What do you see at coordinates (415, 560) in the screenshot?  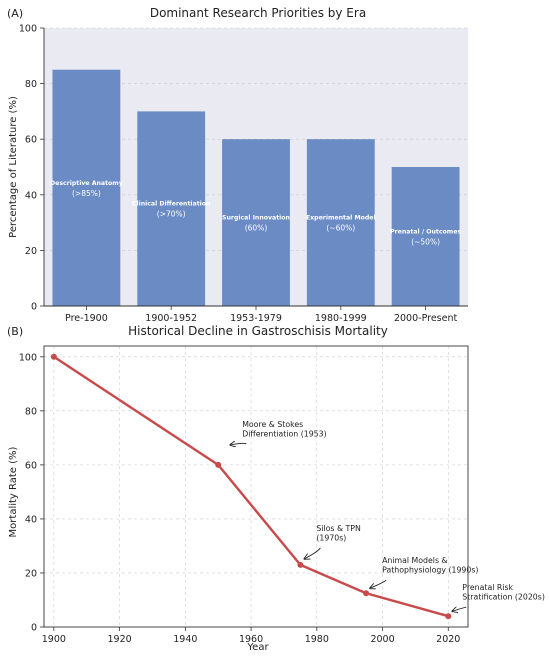 I see `annotation-text: Animal Models &` at bounding box center [415, 560].